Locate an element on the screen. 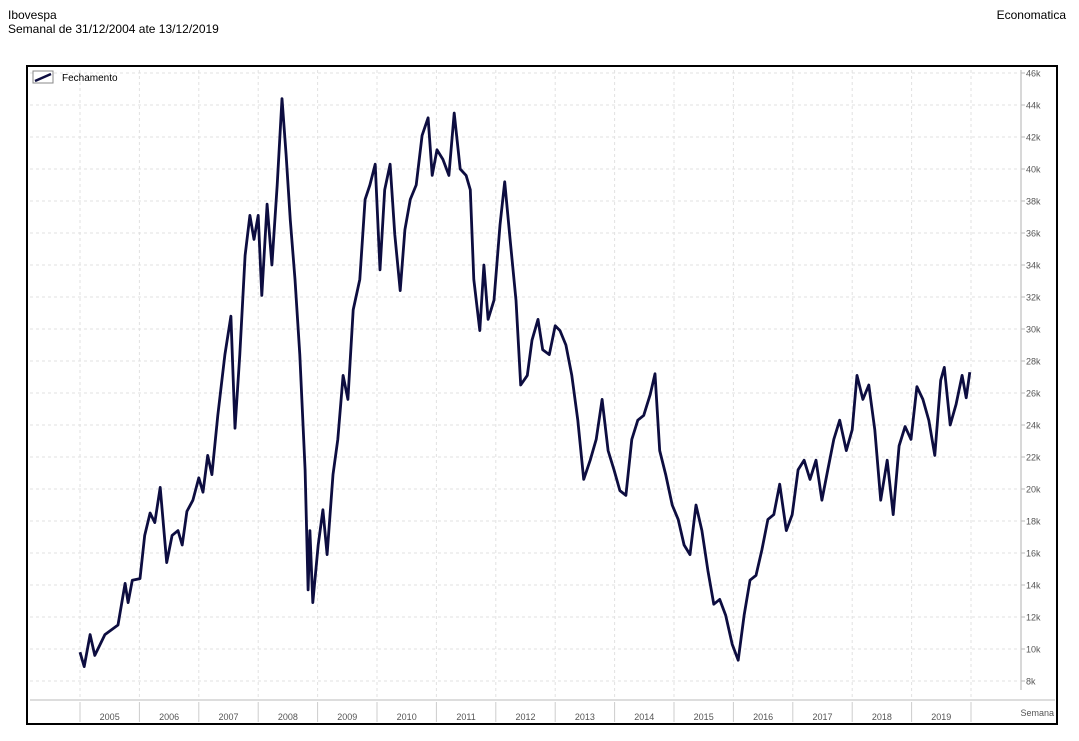 The image size is (1079, 741). x-tick-label: 2013 is located at coordinates (585, 717).